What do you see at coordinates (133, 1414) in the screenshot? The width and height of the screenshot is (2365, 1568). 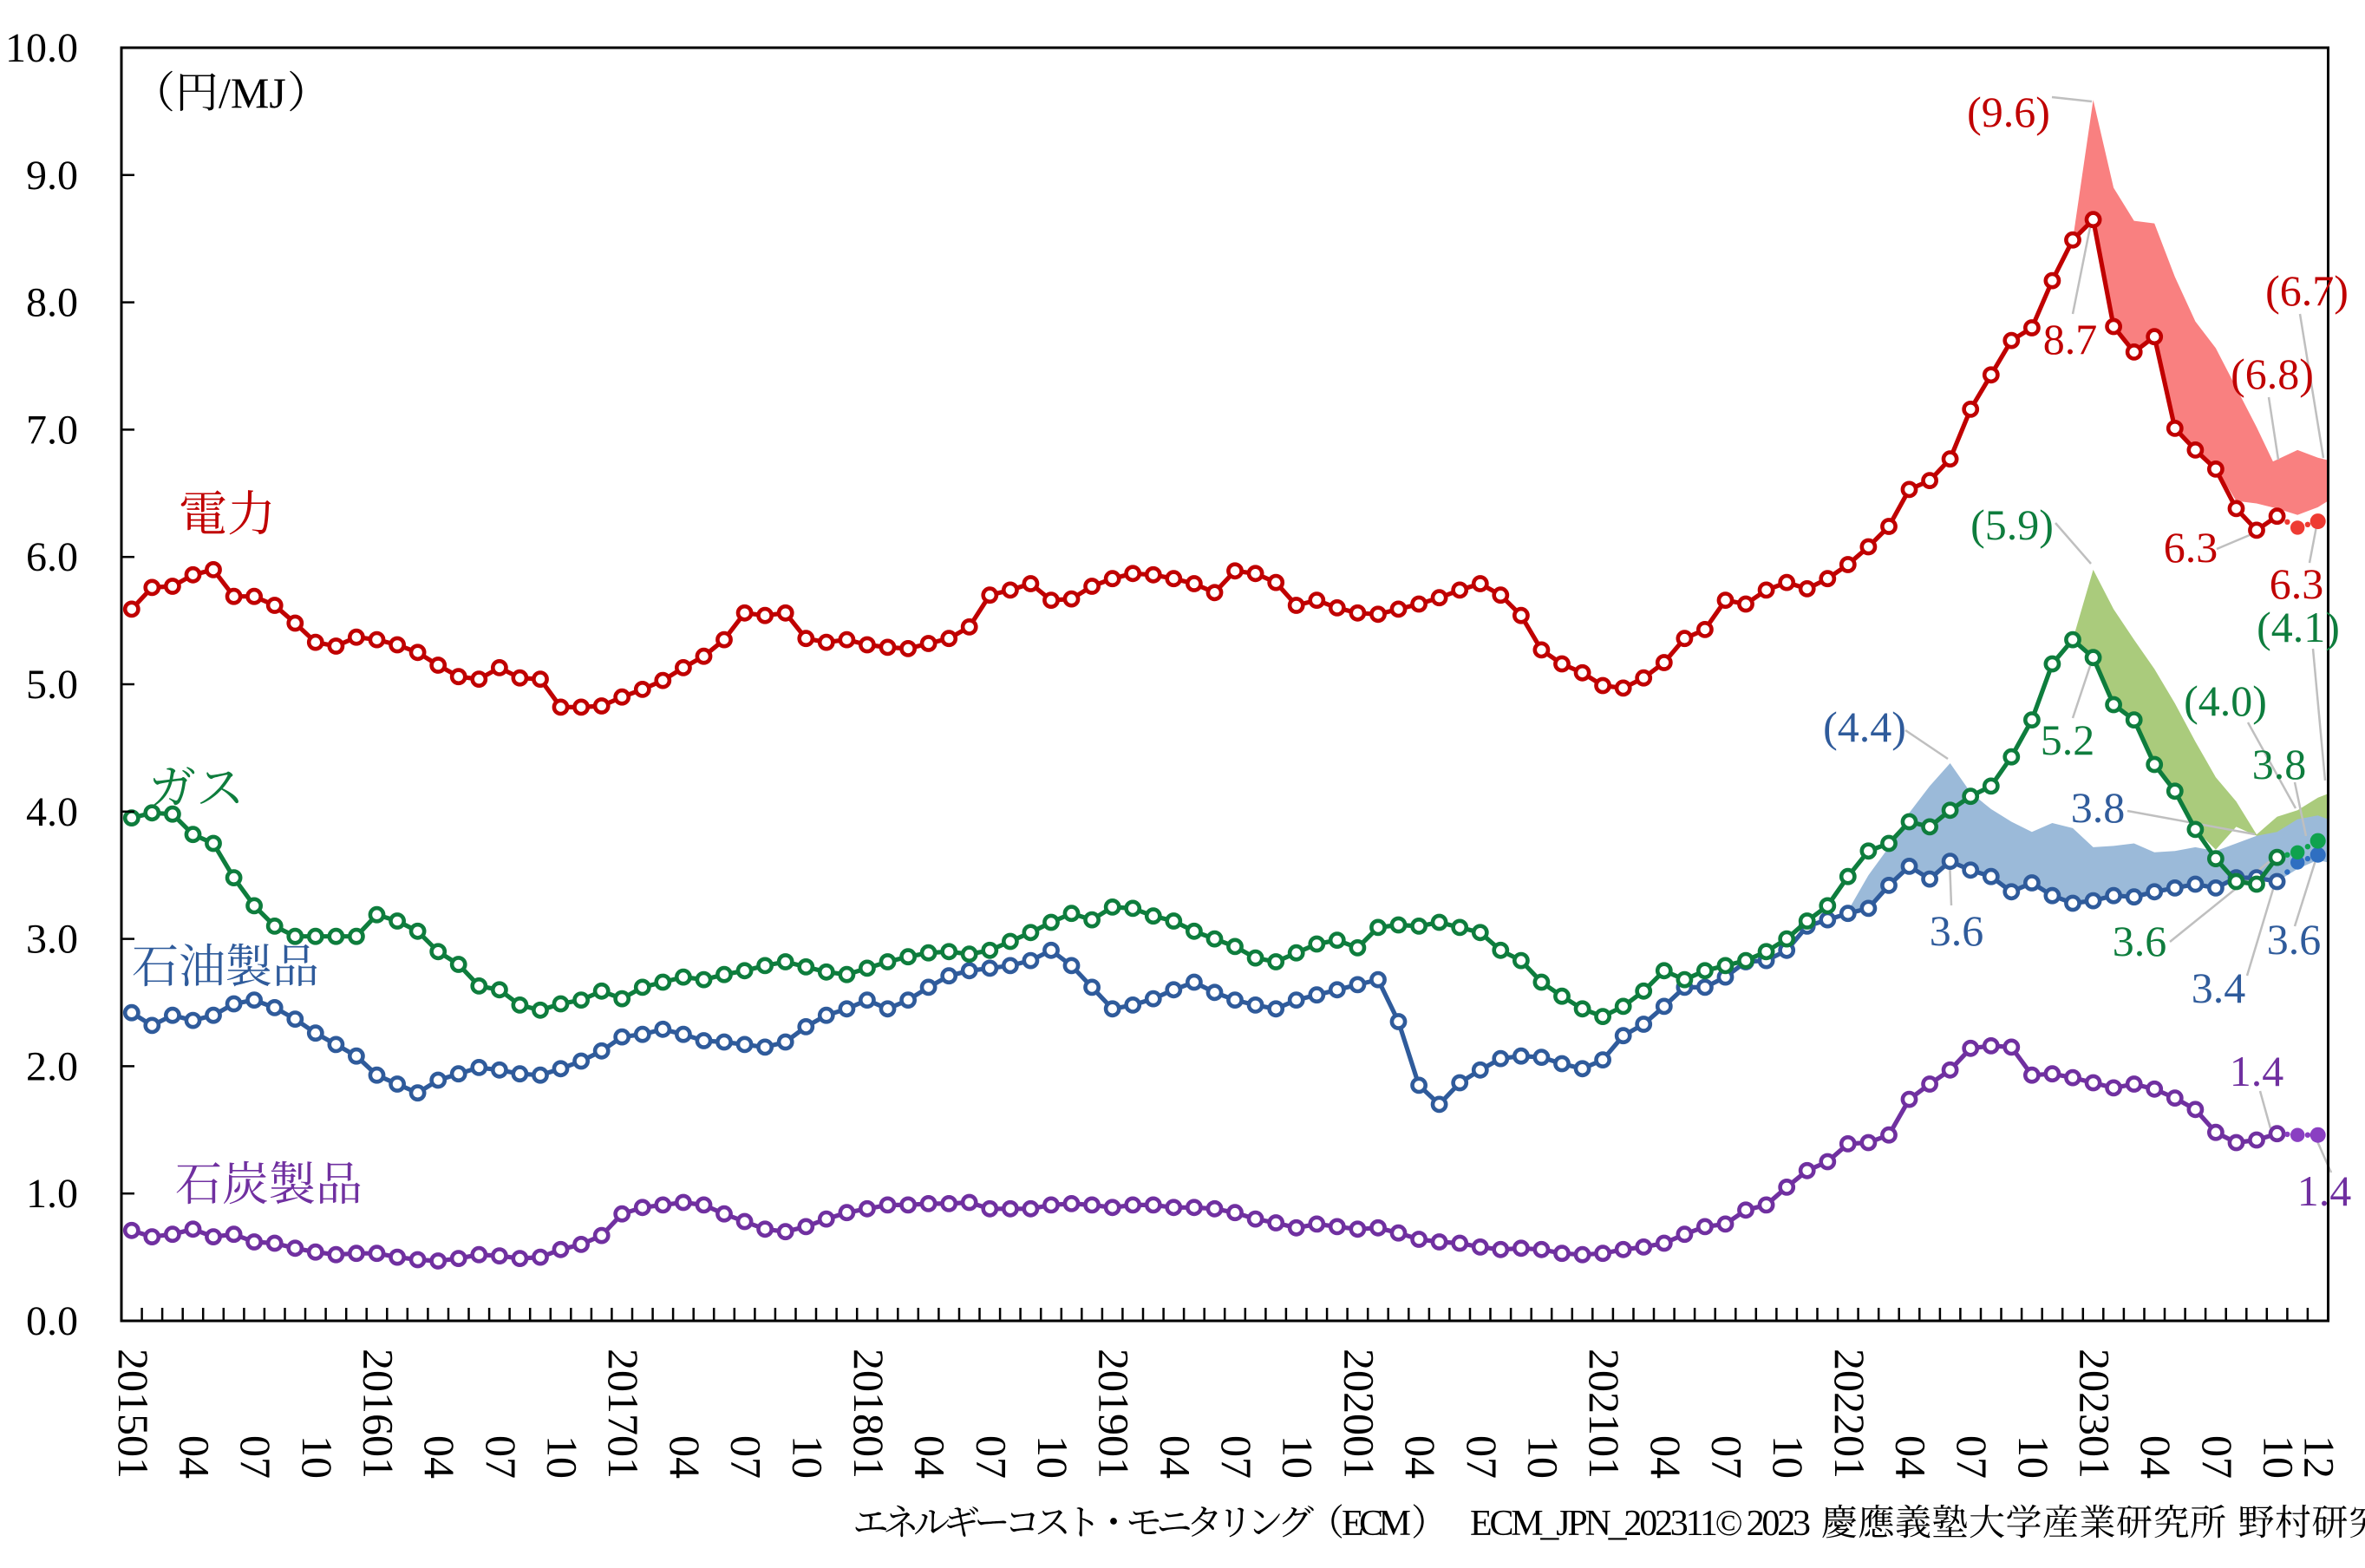 I see `svg-text: 201501` at bounding box center [133, 1414].